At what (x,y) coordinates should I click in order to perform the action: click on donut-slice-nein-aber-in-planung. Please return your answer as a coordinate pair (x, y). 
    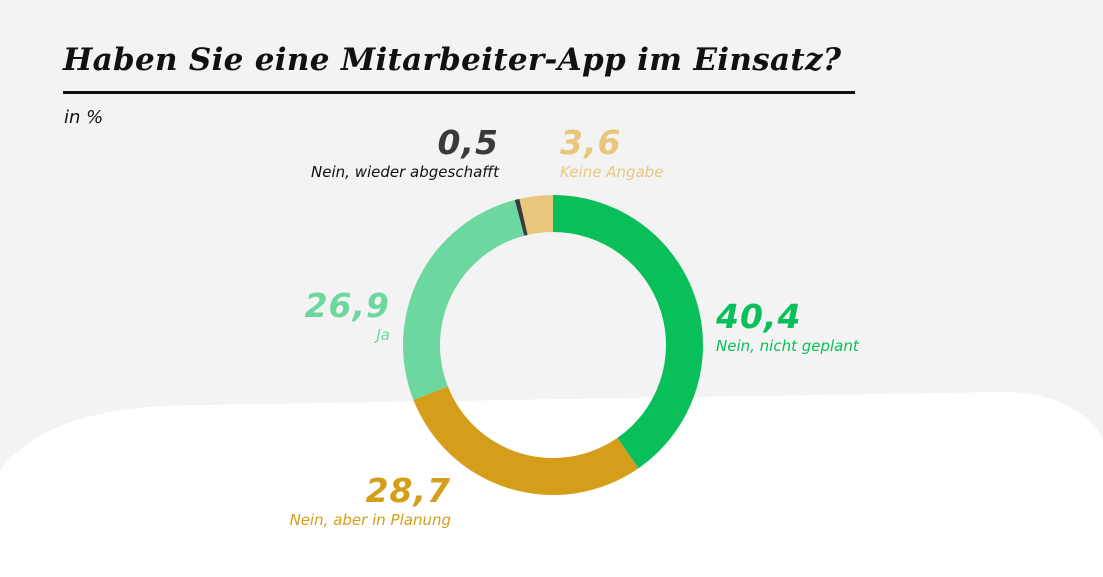
    Looking at the image, I should click on (526, 441).